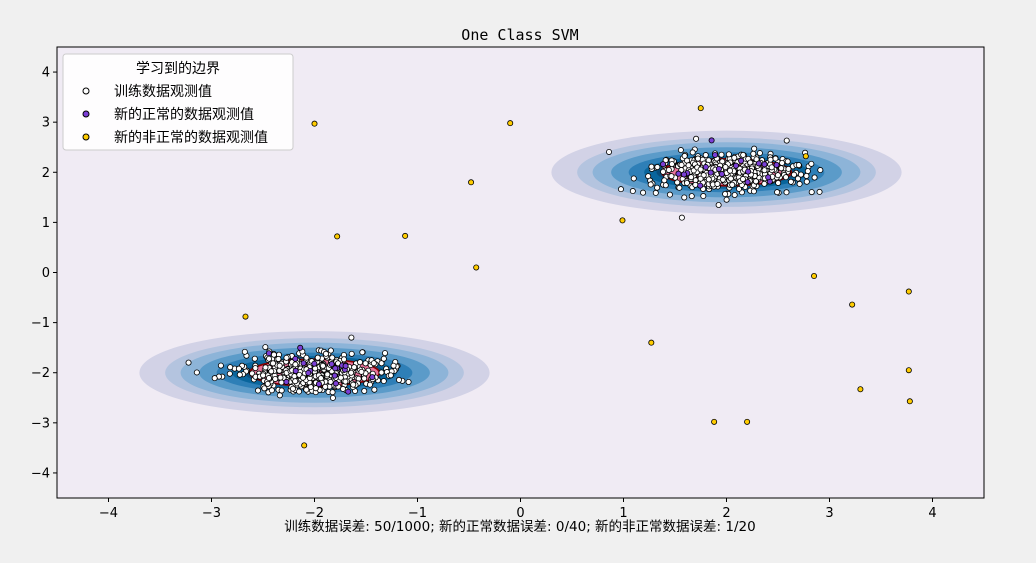  I want to click on x-tick-label: 1, so click(623, 513).